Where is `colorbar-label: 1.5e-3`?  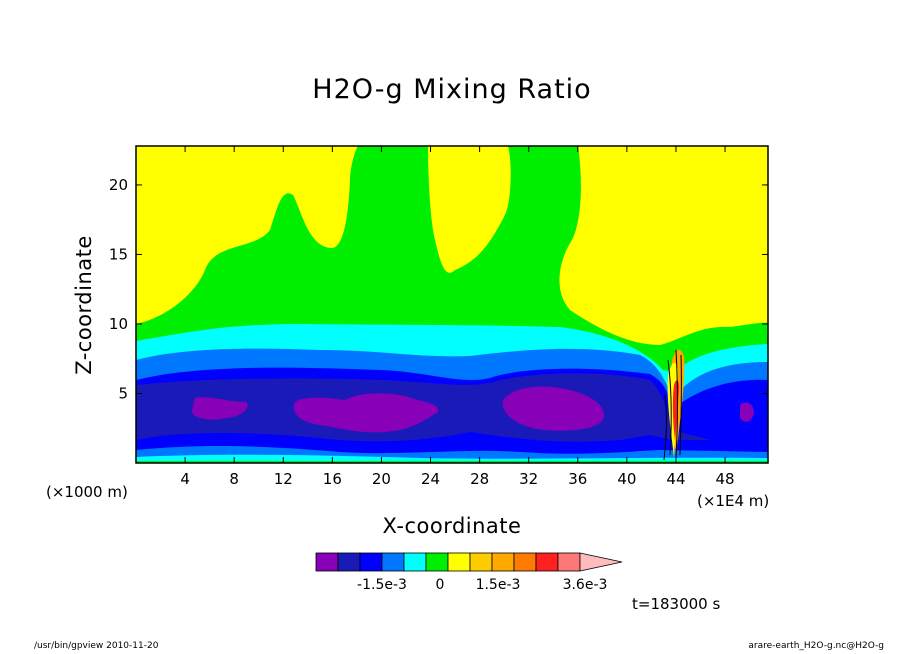
colorbar-label: 1.5e-3 is located at coordinates (498, 585).